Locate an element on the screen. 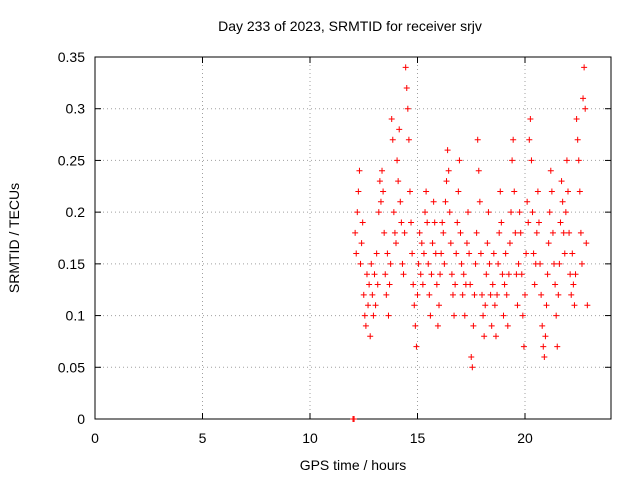 This screenshot has width=640, height=480. y-tick-label: 0.1 is located at coordinates (76, 316).